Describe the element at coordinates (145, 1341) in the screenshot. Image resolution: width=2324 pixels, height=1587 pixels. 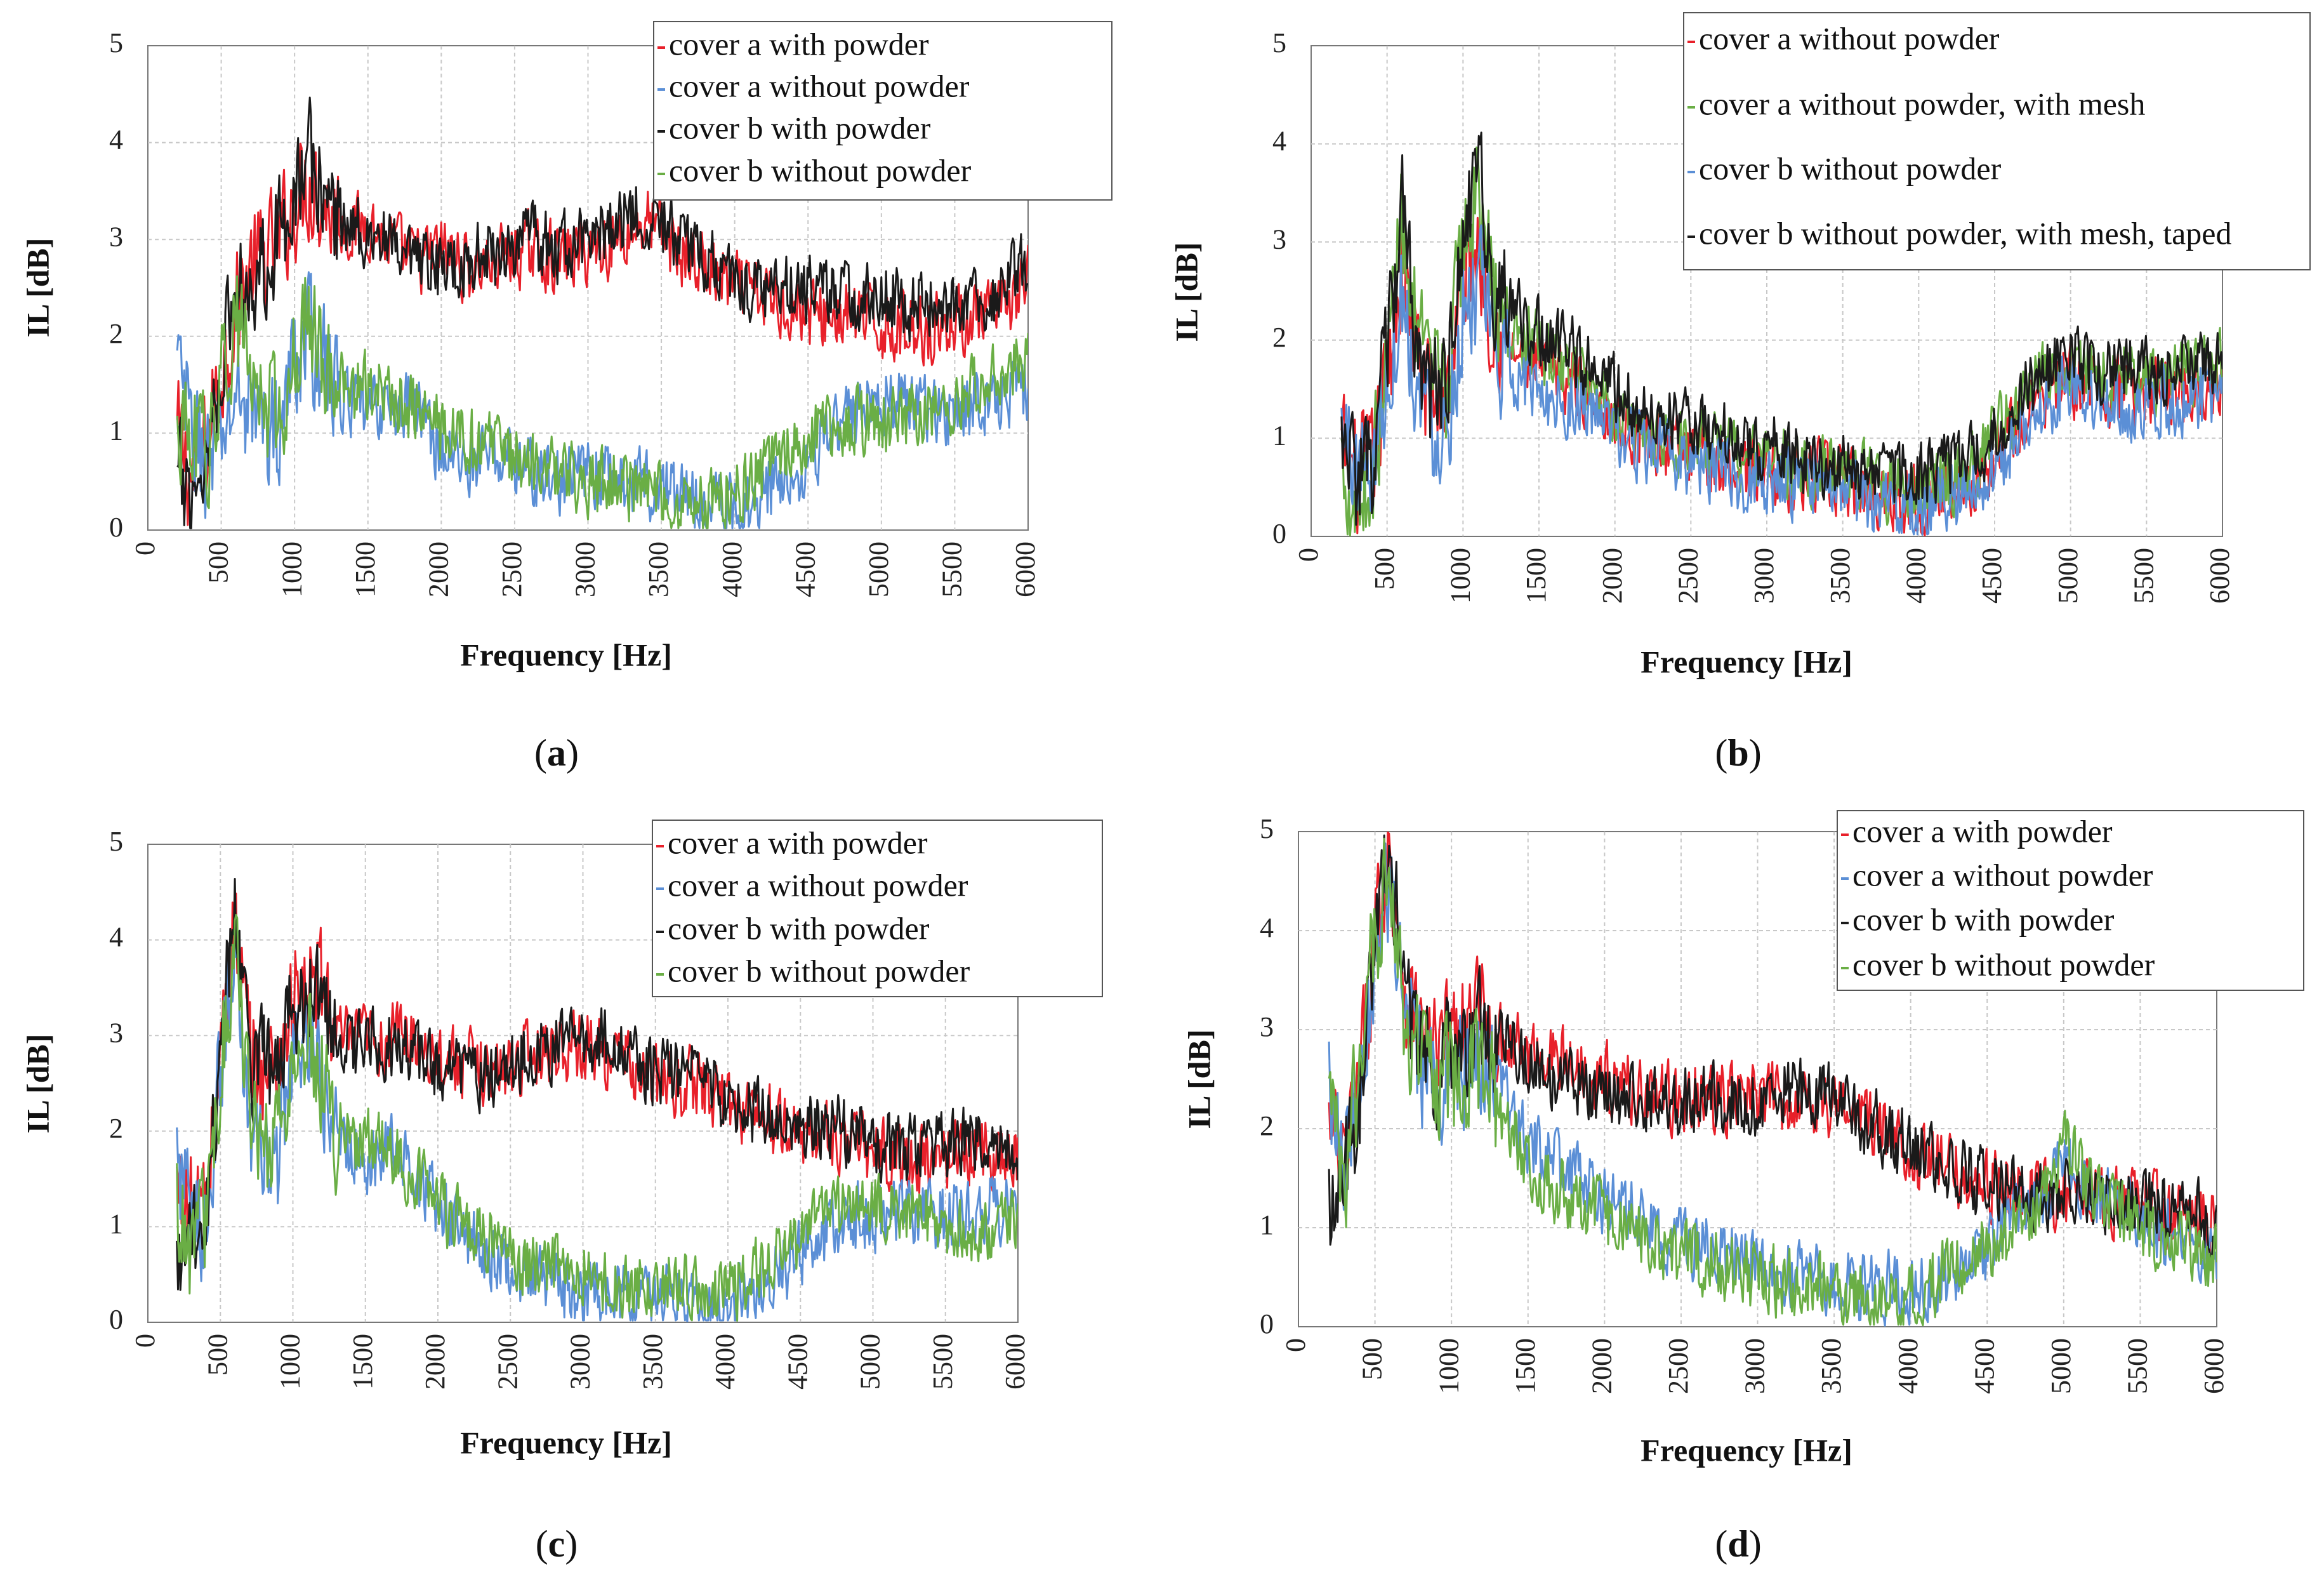
I see `x-tick-label: 0` at that location.